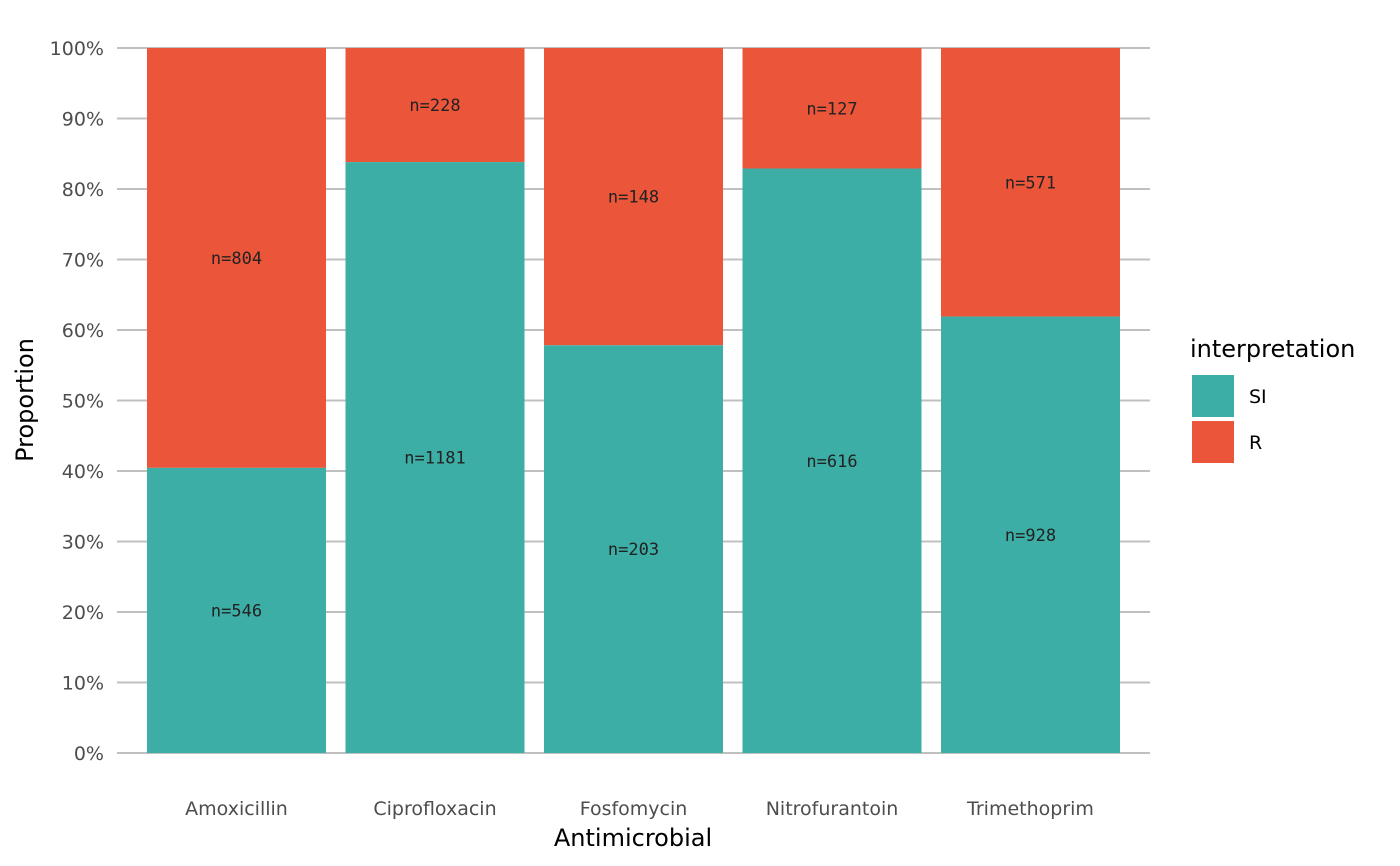 The image size is (1400, 866). What do you see at coordinates (633, 838) in the screenshot?
I see `x-axis-title: Antimicrobial` at bounding box center [633, 838].